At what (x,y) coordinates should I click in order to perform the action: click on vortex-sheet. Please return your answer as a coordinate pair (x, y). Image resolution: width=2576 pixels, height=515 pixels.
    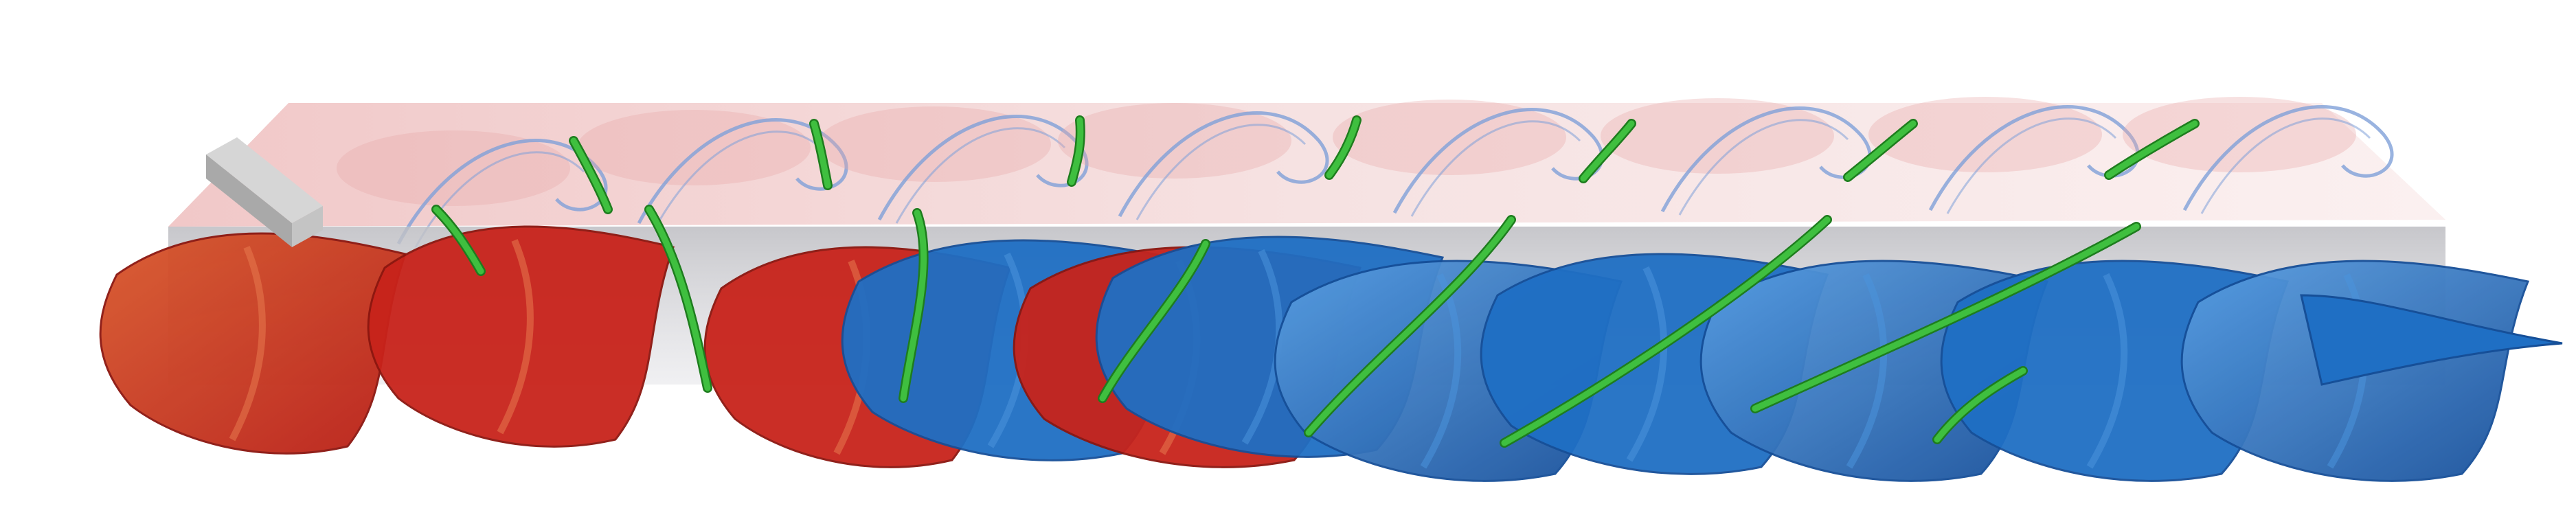
    Looking at the image, I should click on (521, 336).